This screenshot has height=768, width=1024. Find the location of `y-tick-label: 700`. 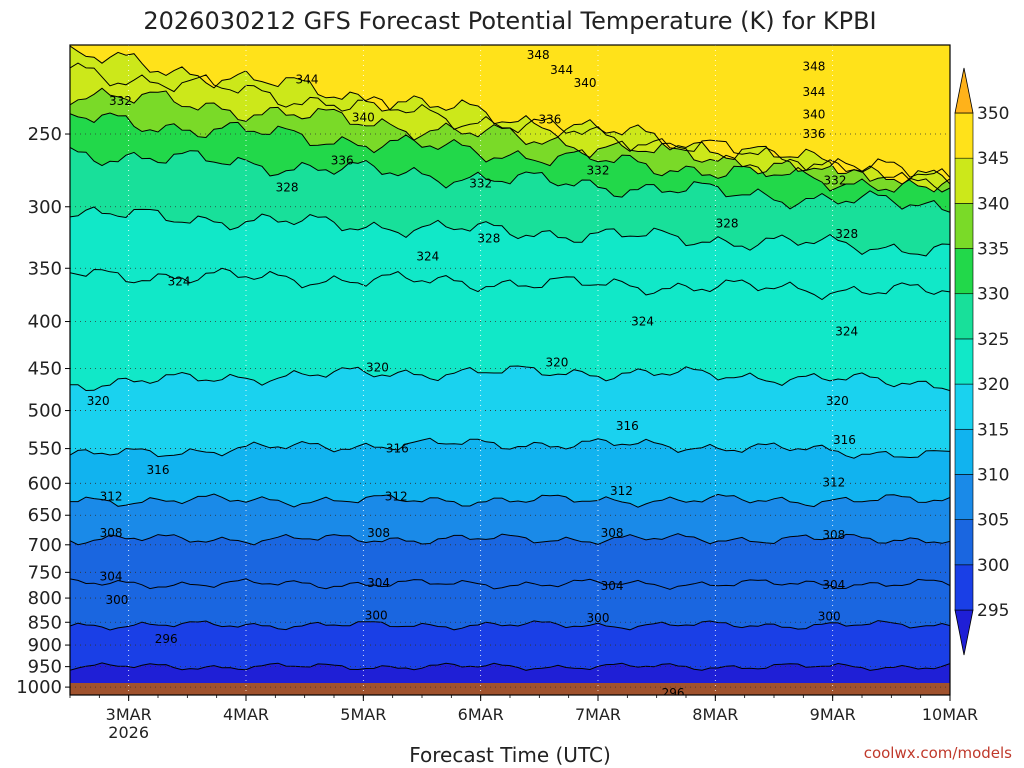

y-tick-label: 700 is located at coordinates (45, 545).